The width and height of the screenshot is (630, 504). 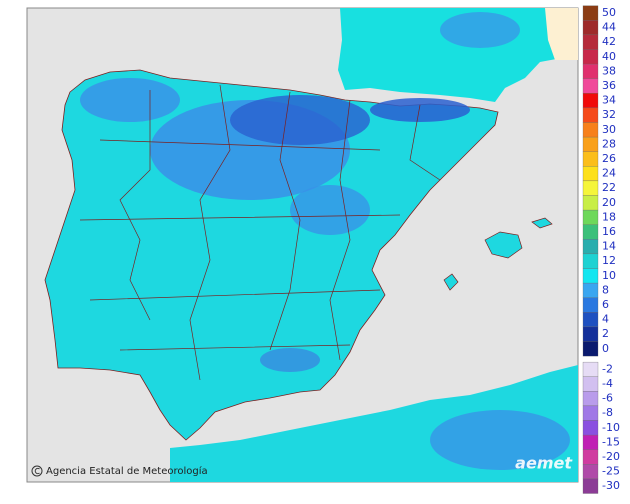 What do you see at coordinates (127, 471) in the screenshot?
I see `credit-text: Agencia Estatal de Meteorología` at bounding box center [127, 471].